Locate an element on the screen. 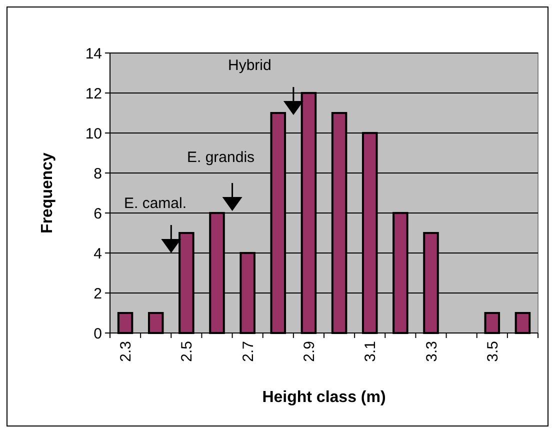 Image resolution: width=555 pixels, height=434 pixels. y-tick-label: 0 is located at coordinates (98, 333).